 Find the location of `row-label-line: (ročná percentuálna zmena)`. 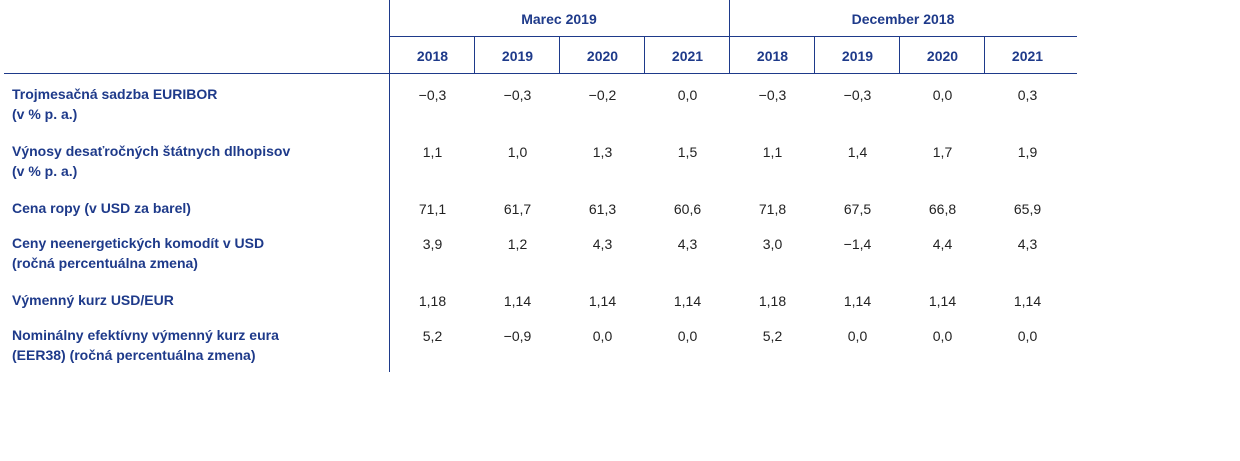

row-label-line: (ročná percentuálna zmena) is located at coordinates (105, 263).